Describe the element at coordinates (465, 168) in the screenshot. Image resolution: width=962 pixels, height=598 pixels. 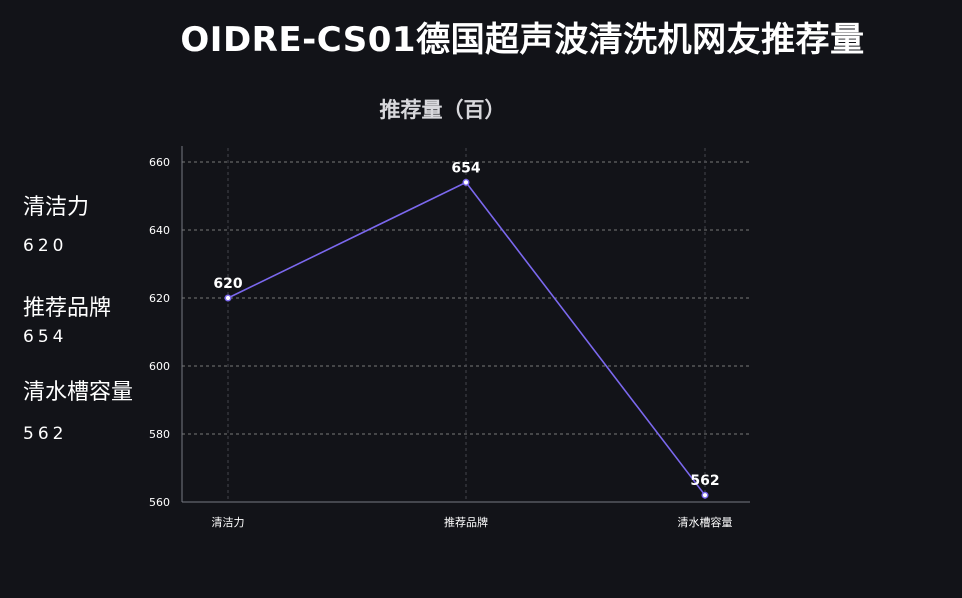
I see `data-label: 654` at that location.